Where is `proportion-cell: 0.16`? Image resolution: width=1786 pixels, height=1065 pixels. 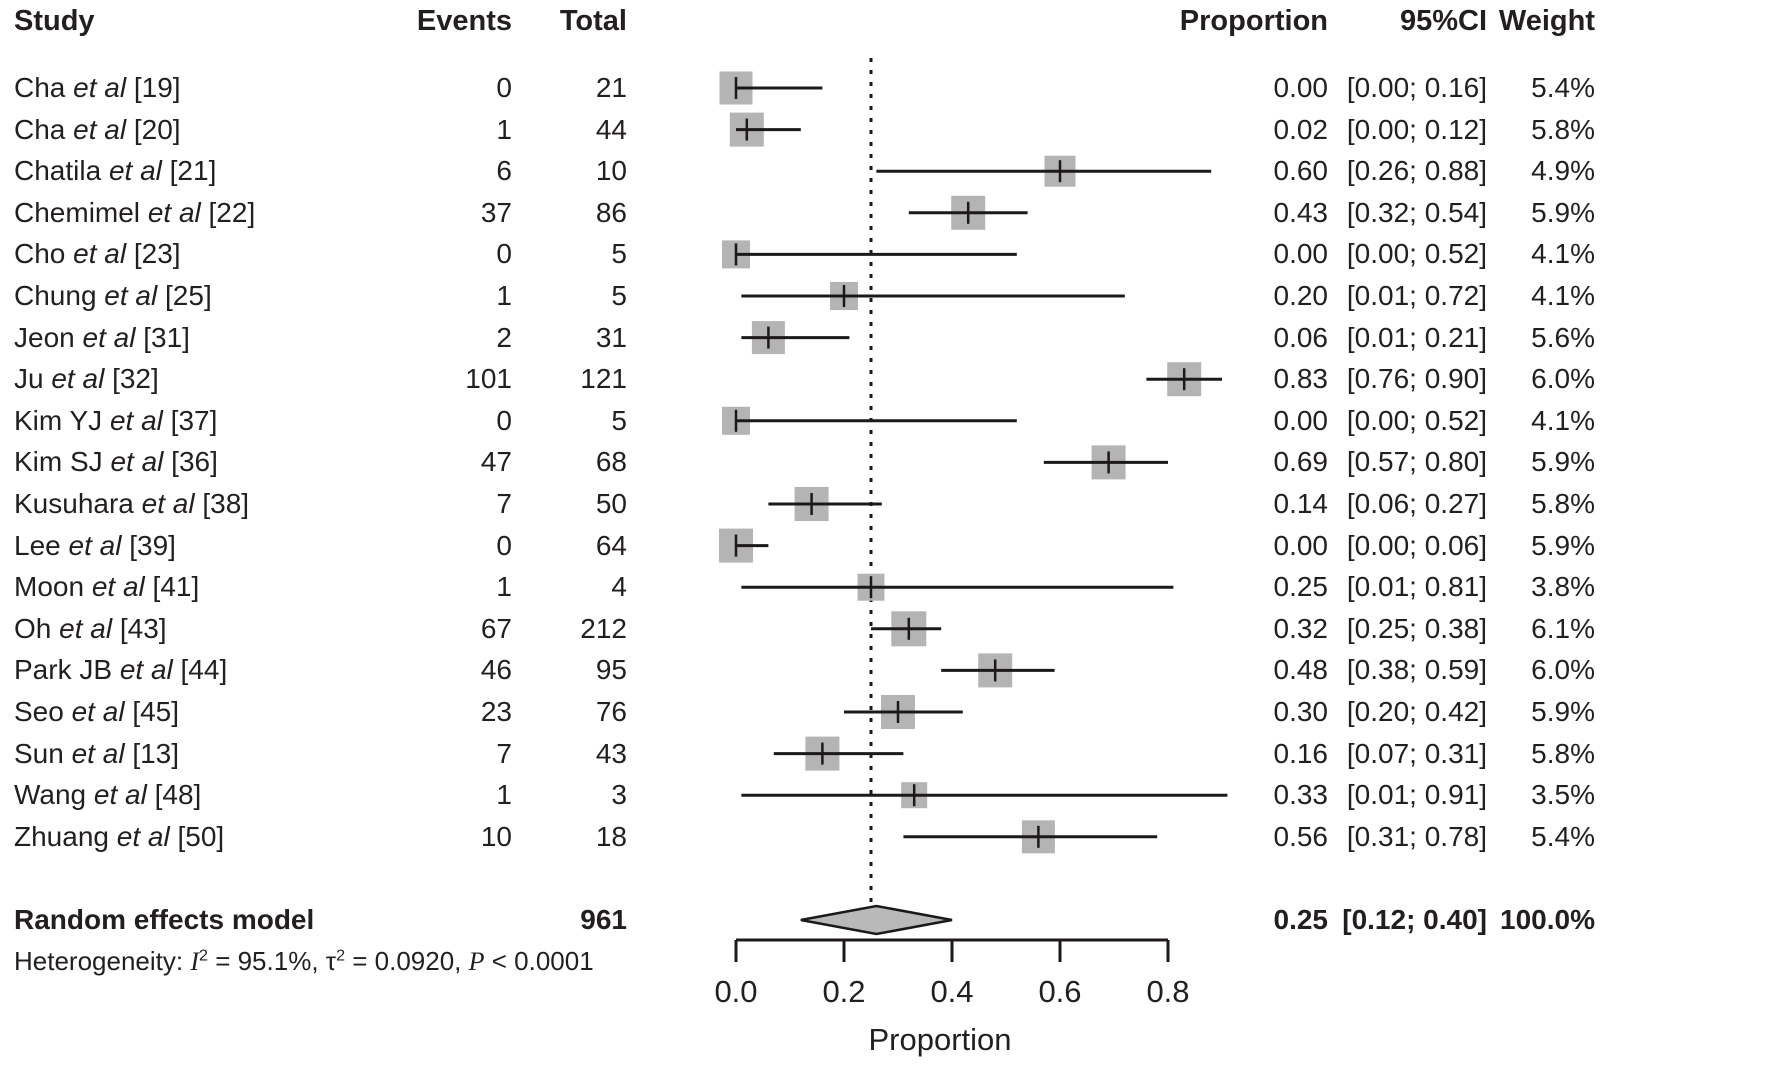 proportion-cell: 0.16 is located at coordinates (1301, 753).